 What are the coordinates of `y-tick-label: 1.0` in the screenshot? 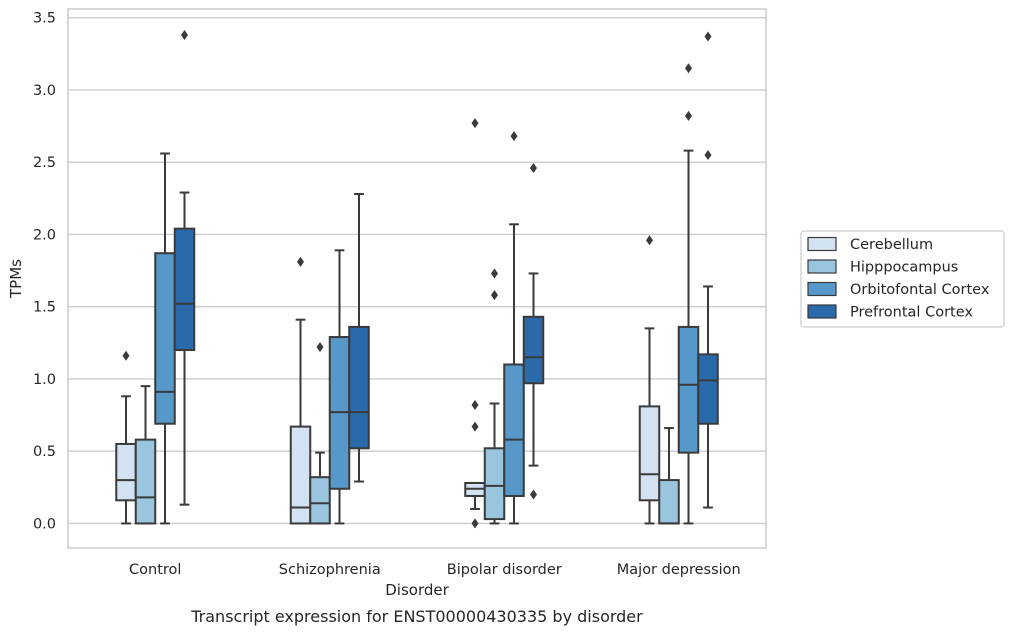 It's located at (44, 380).